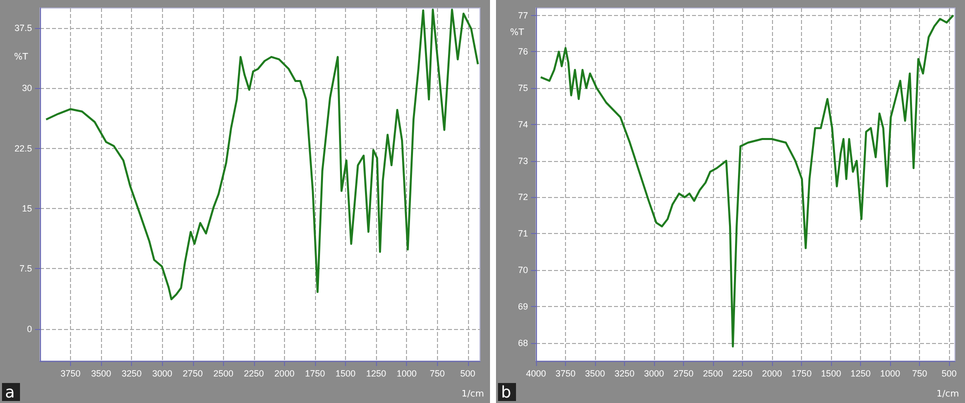  I want to click on x-tick-label: 4000, so click(536, 373).